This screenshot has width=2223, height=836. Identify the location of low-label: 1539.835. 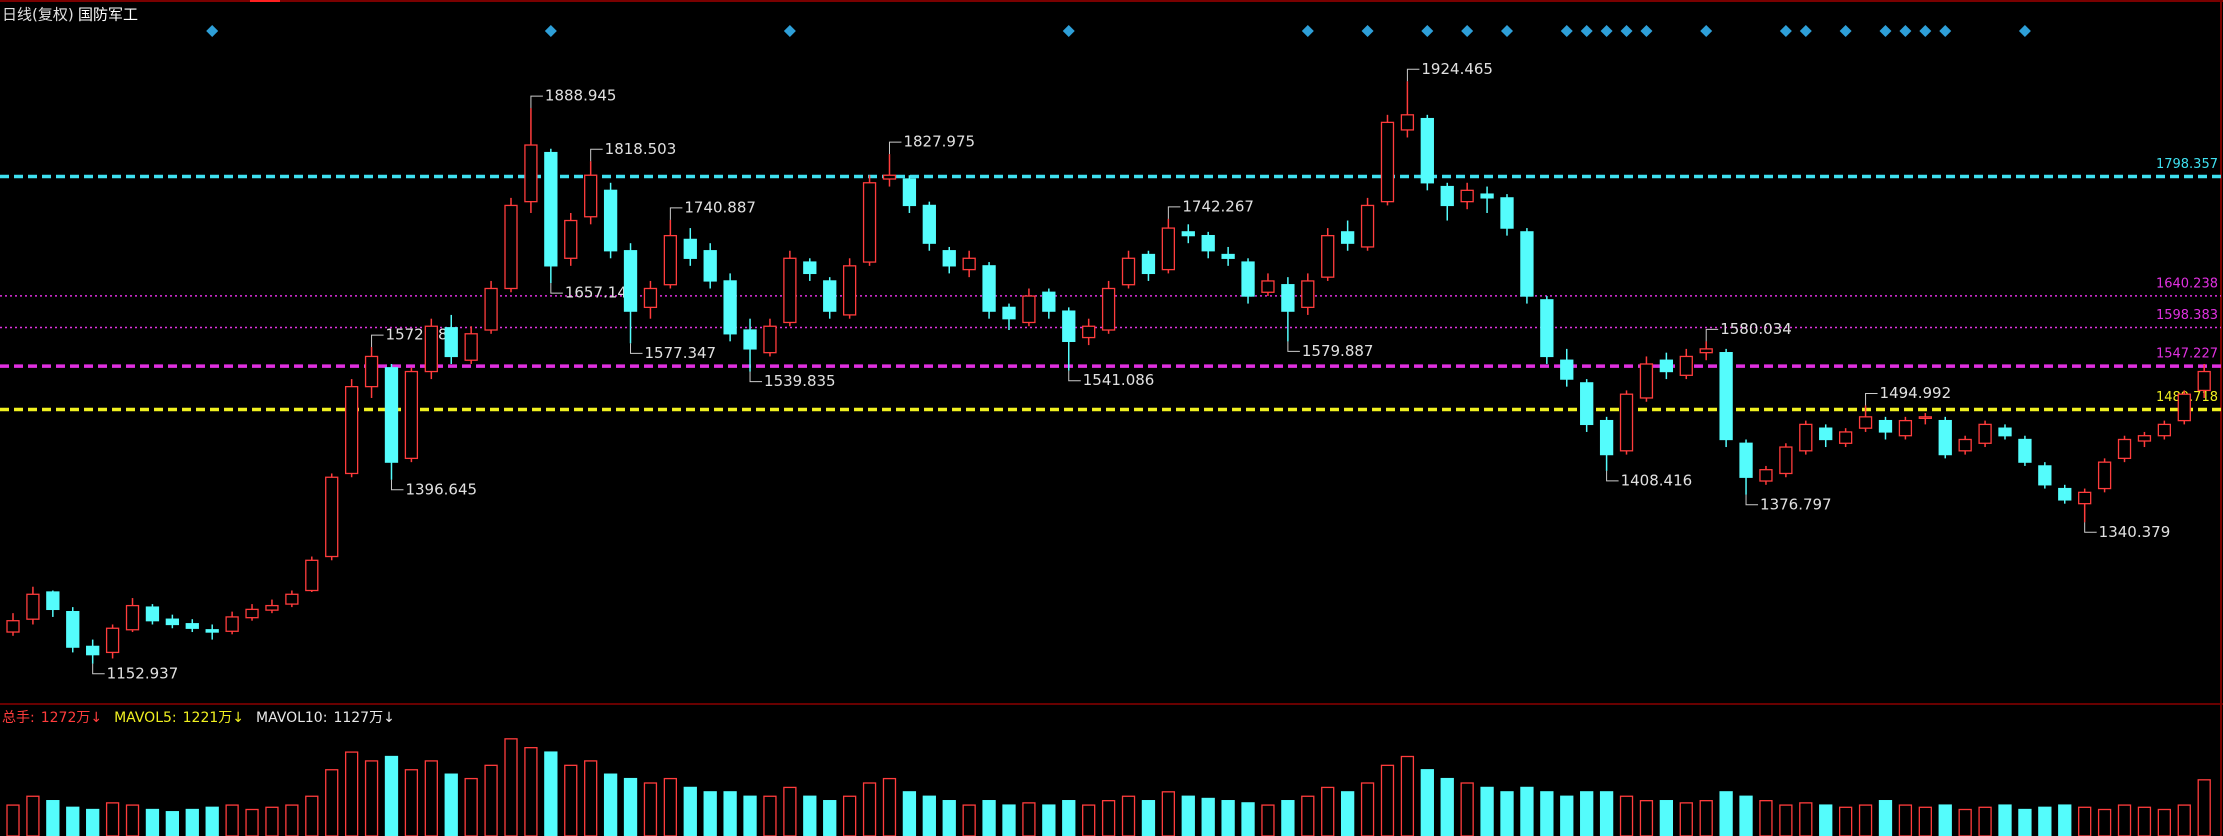
(800, 381).